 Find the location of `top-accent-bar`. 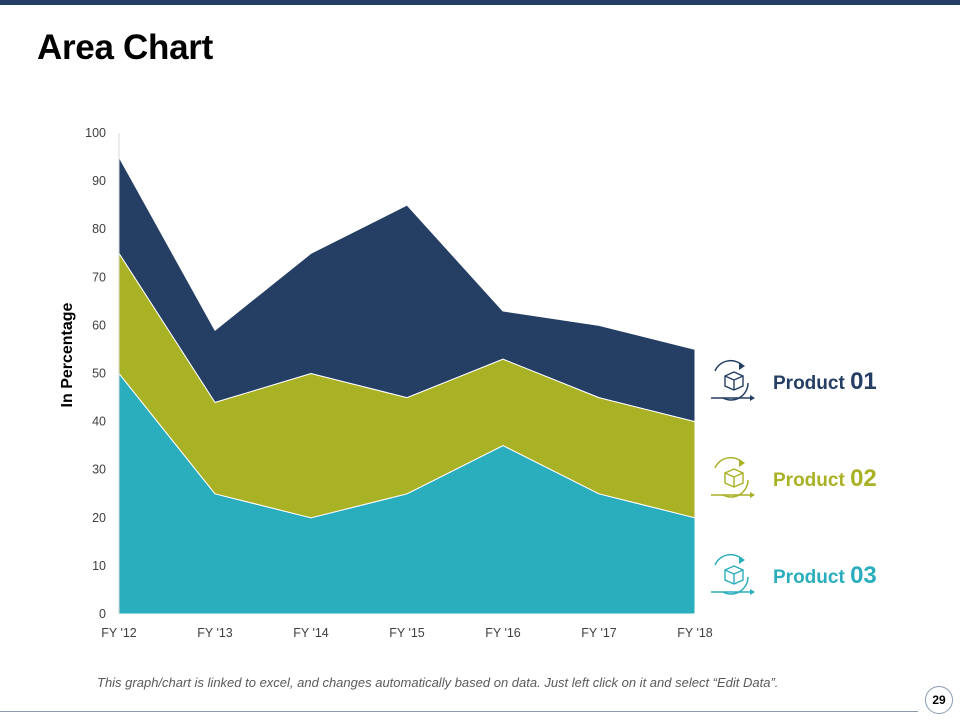

top-accent-bar is located at coordinates (480, 2).